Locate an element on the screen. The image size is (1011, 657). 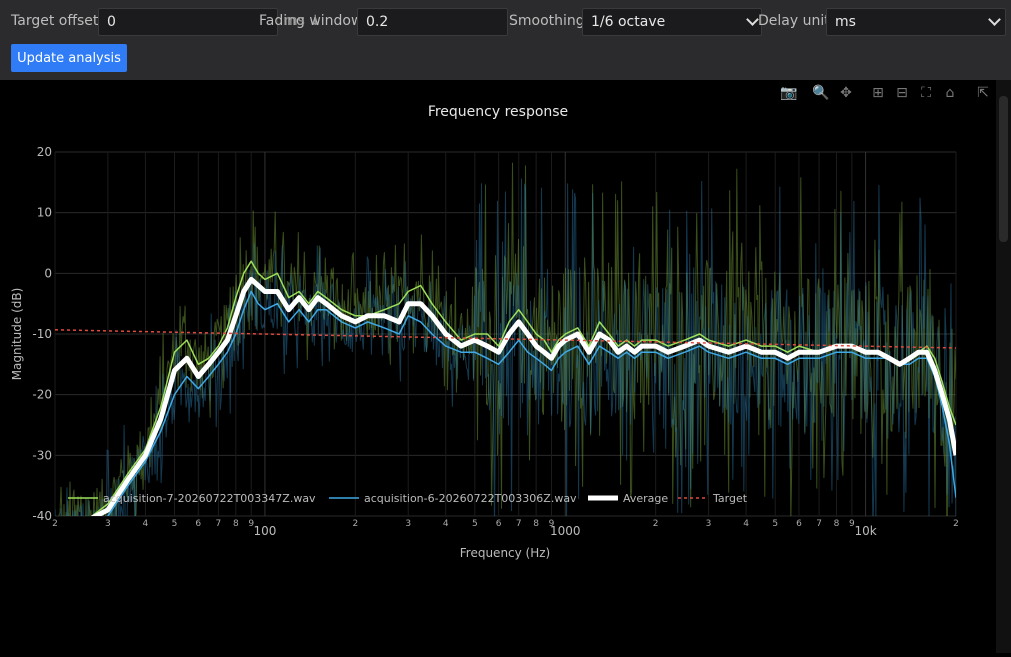
smoothing-label: Smoothing is located at coordinates (547, 21).